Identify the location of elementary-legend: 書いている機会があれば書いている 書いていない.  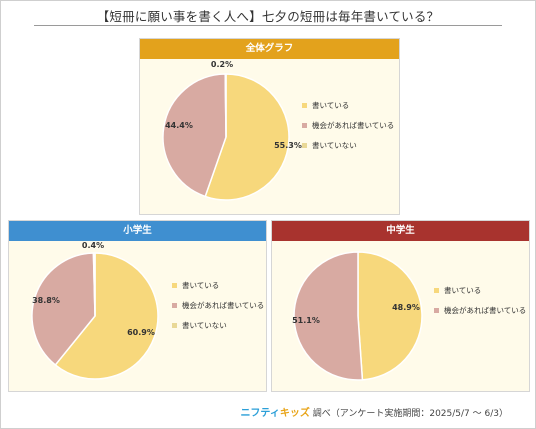
(218, 306).